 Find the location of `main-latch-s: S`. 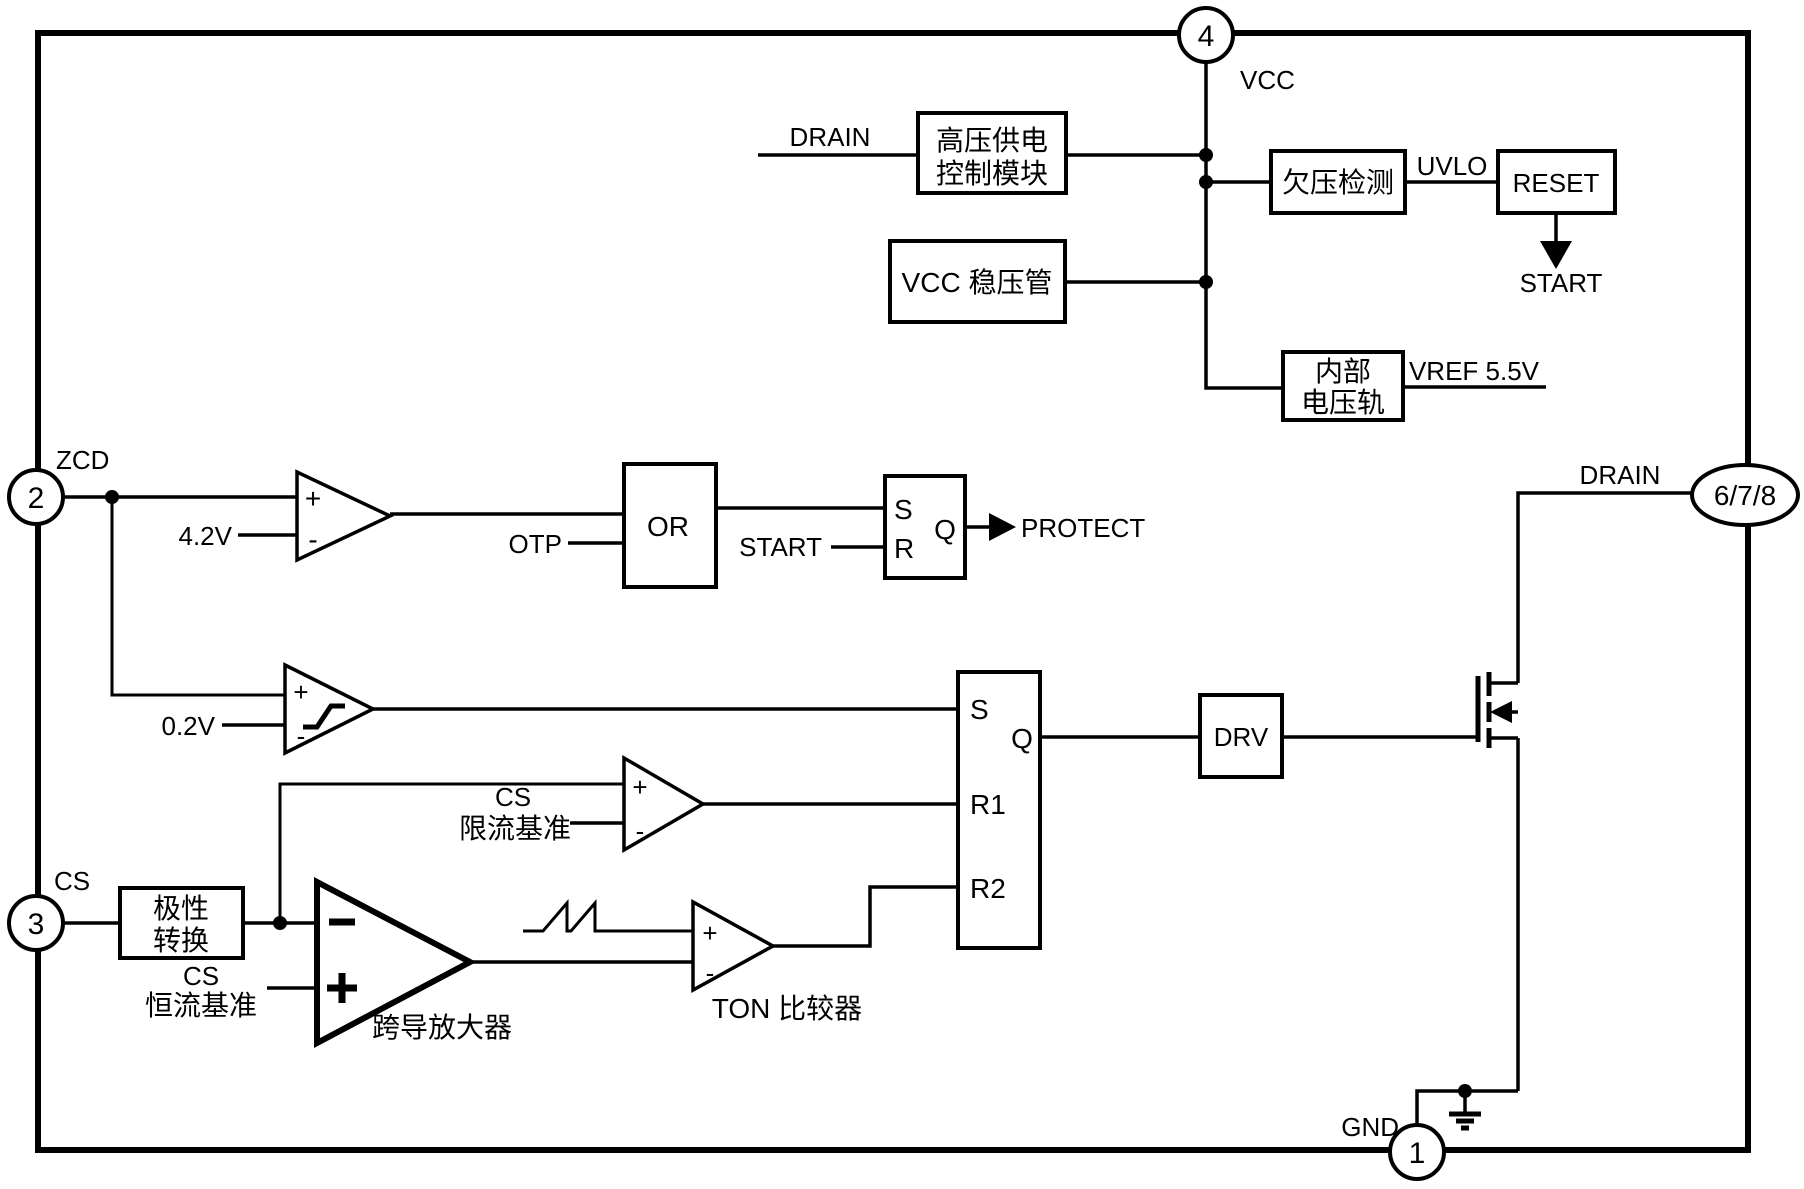

main-latch-s: S is located at coordinates (979, 709).